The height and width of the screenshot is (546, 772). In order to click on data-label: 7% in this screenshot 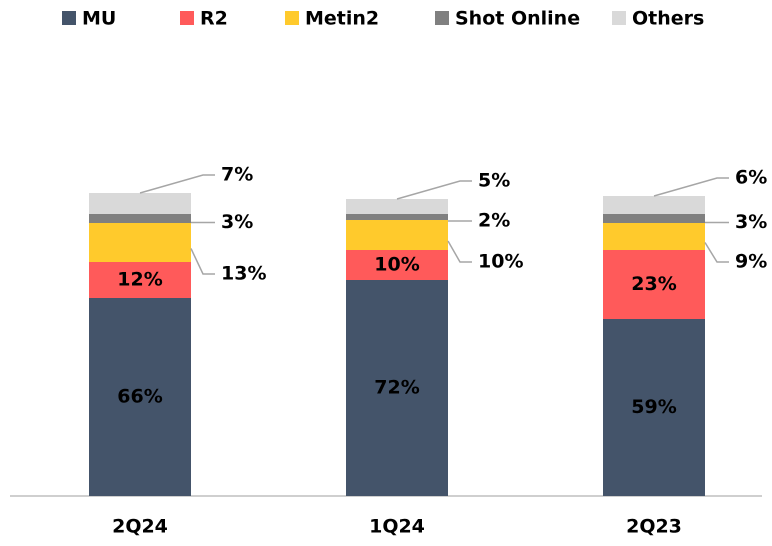, I will do `click(237, 175)`.